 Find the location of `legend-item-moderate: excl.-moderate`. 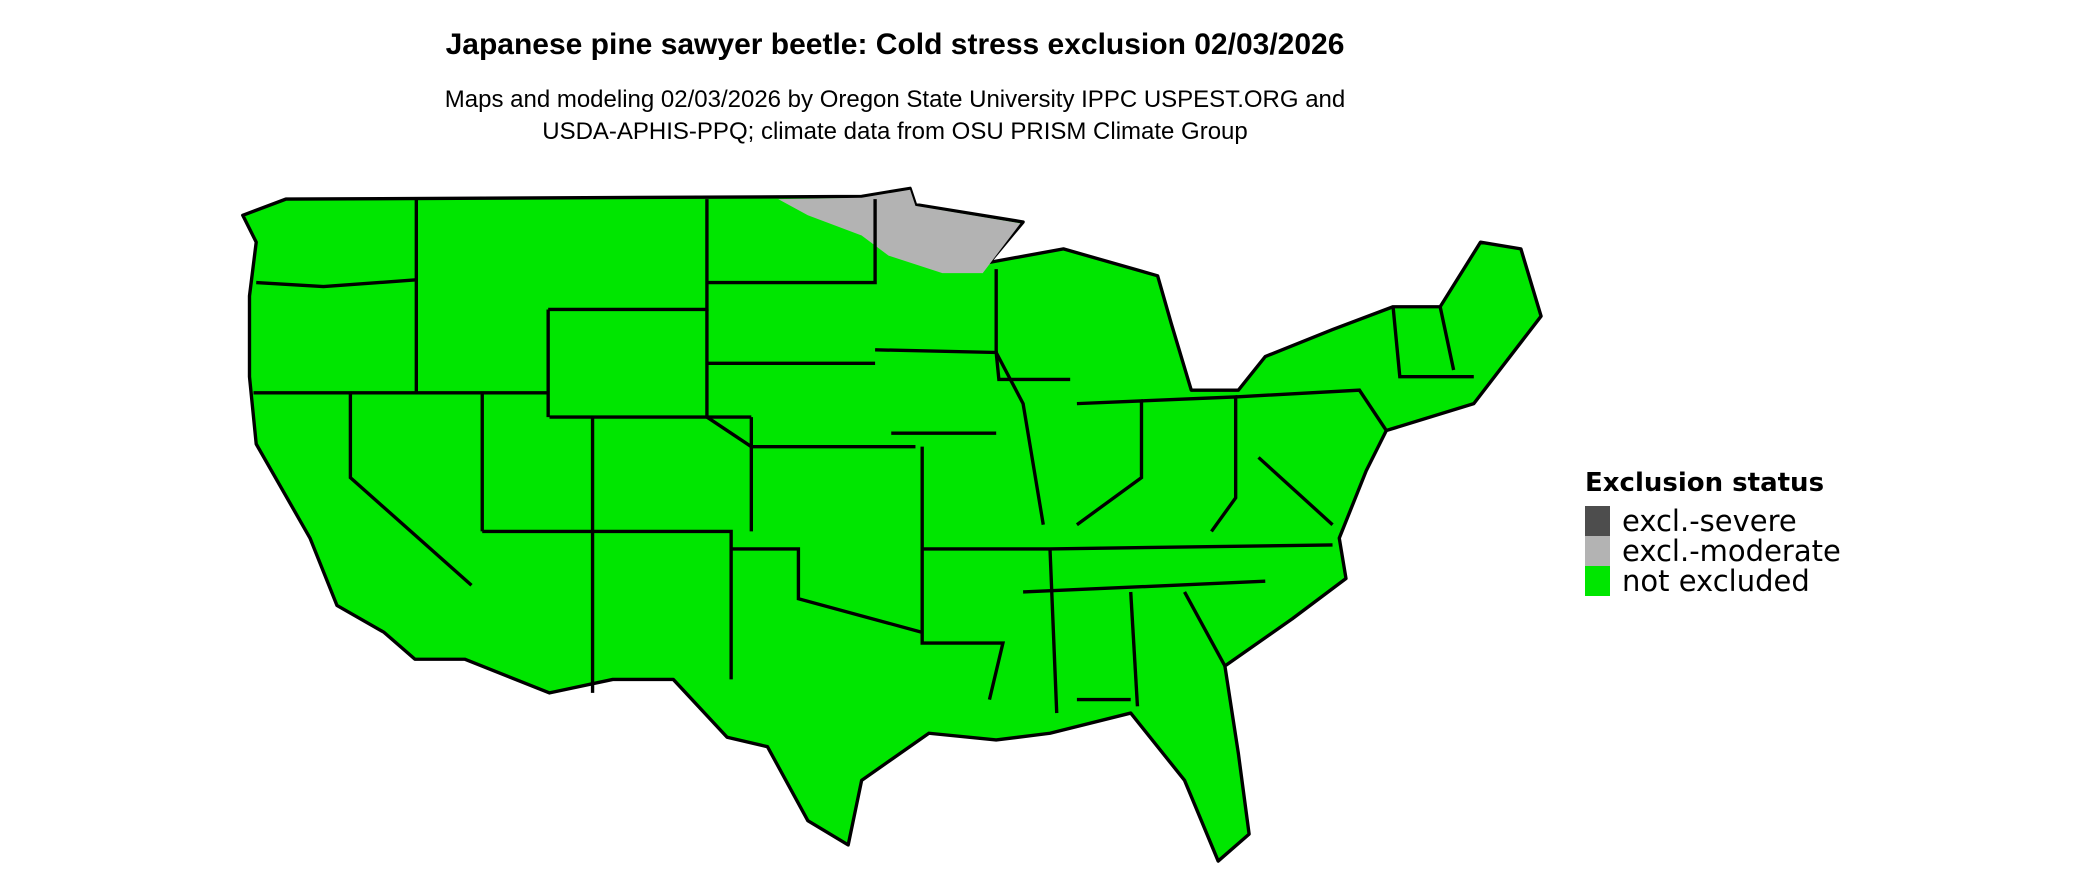

legend-item-moderate: excl.-moderate is located at coordinates (1713, 551).